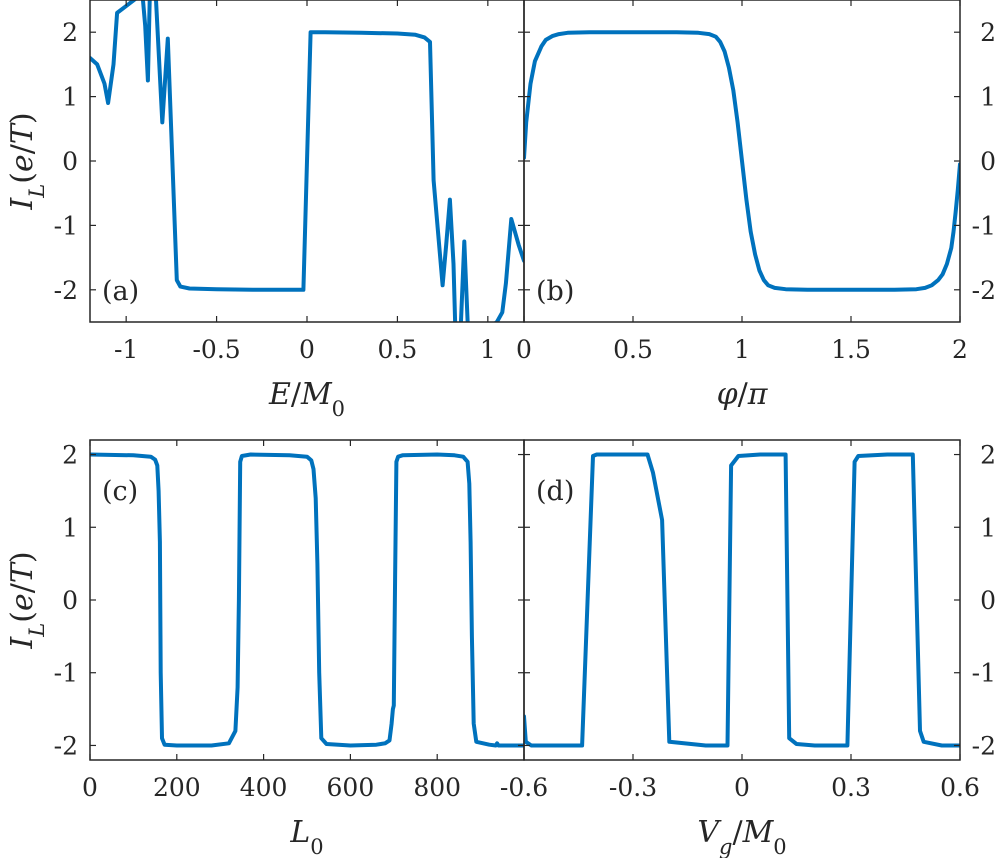 Image resolution: width=1000 pixels, height=858 pixels. What do you see at coordinates (960, 787) in the screenshot?
I see `x-tick-label: 0.6` at bounding box center [960, 787].